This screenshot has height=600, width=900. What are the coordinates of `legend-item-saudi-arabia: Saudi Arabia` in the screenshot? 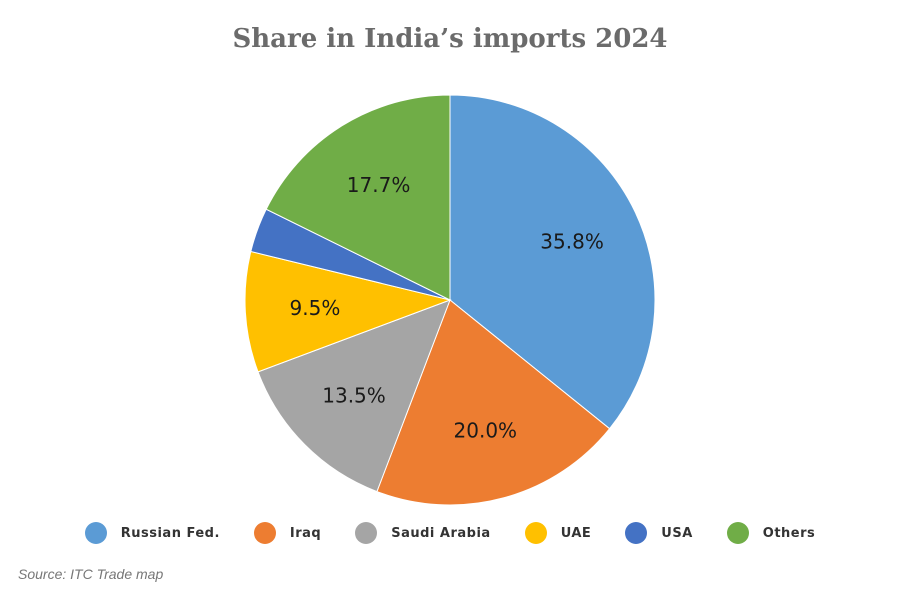 It's located at (422, 533).